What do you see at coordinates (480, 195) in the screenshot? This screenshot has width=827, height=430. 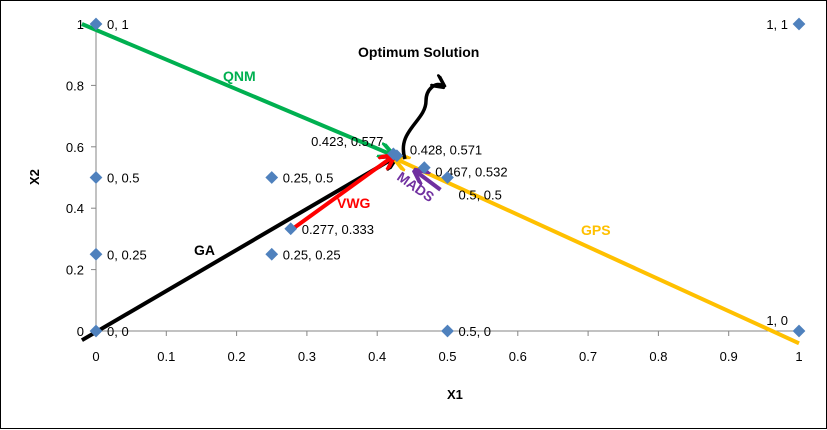 I see `data-label: 0.5, 0.5` at bounding box center [480, 195].